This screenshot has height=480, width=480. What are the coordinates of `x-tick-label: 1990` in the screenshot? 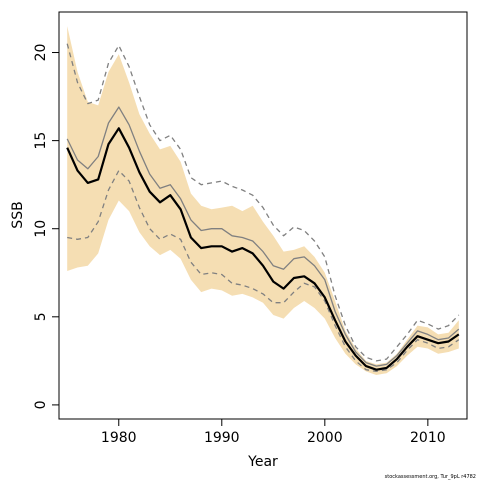 It's located at (222, 438).